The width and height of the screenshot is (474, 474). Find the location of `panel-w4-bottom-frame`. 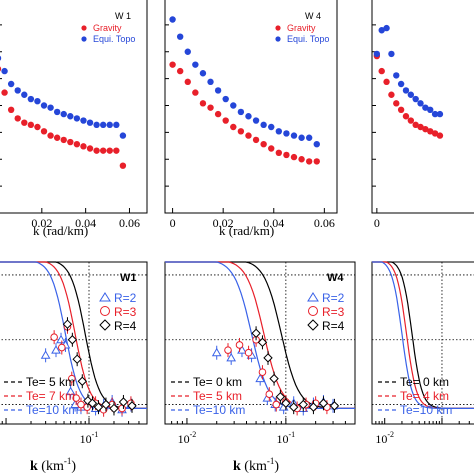

panel-w4-bottom-frame is located at coordinates (260, 343).